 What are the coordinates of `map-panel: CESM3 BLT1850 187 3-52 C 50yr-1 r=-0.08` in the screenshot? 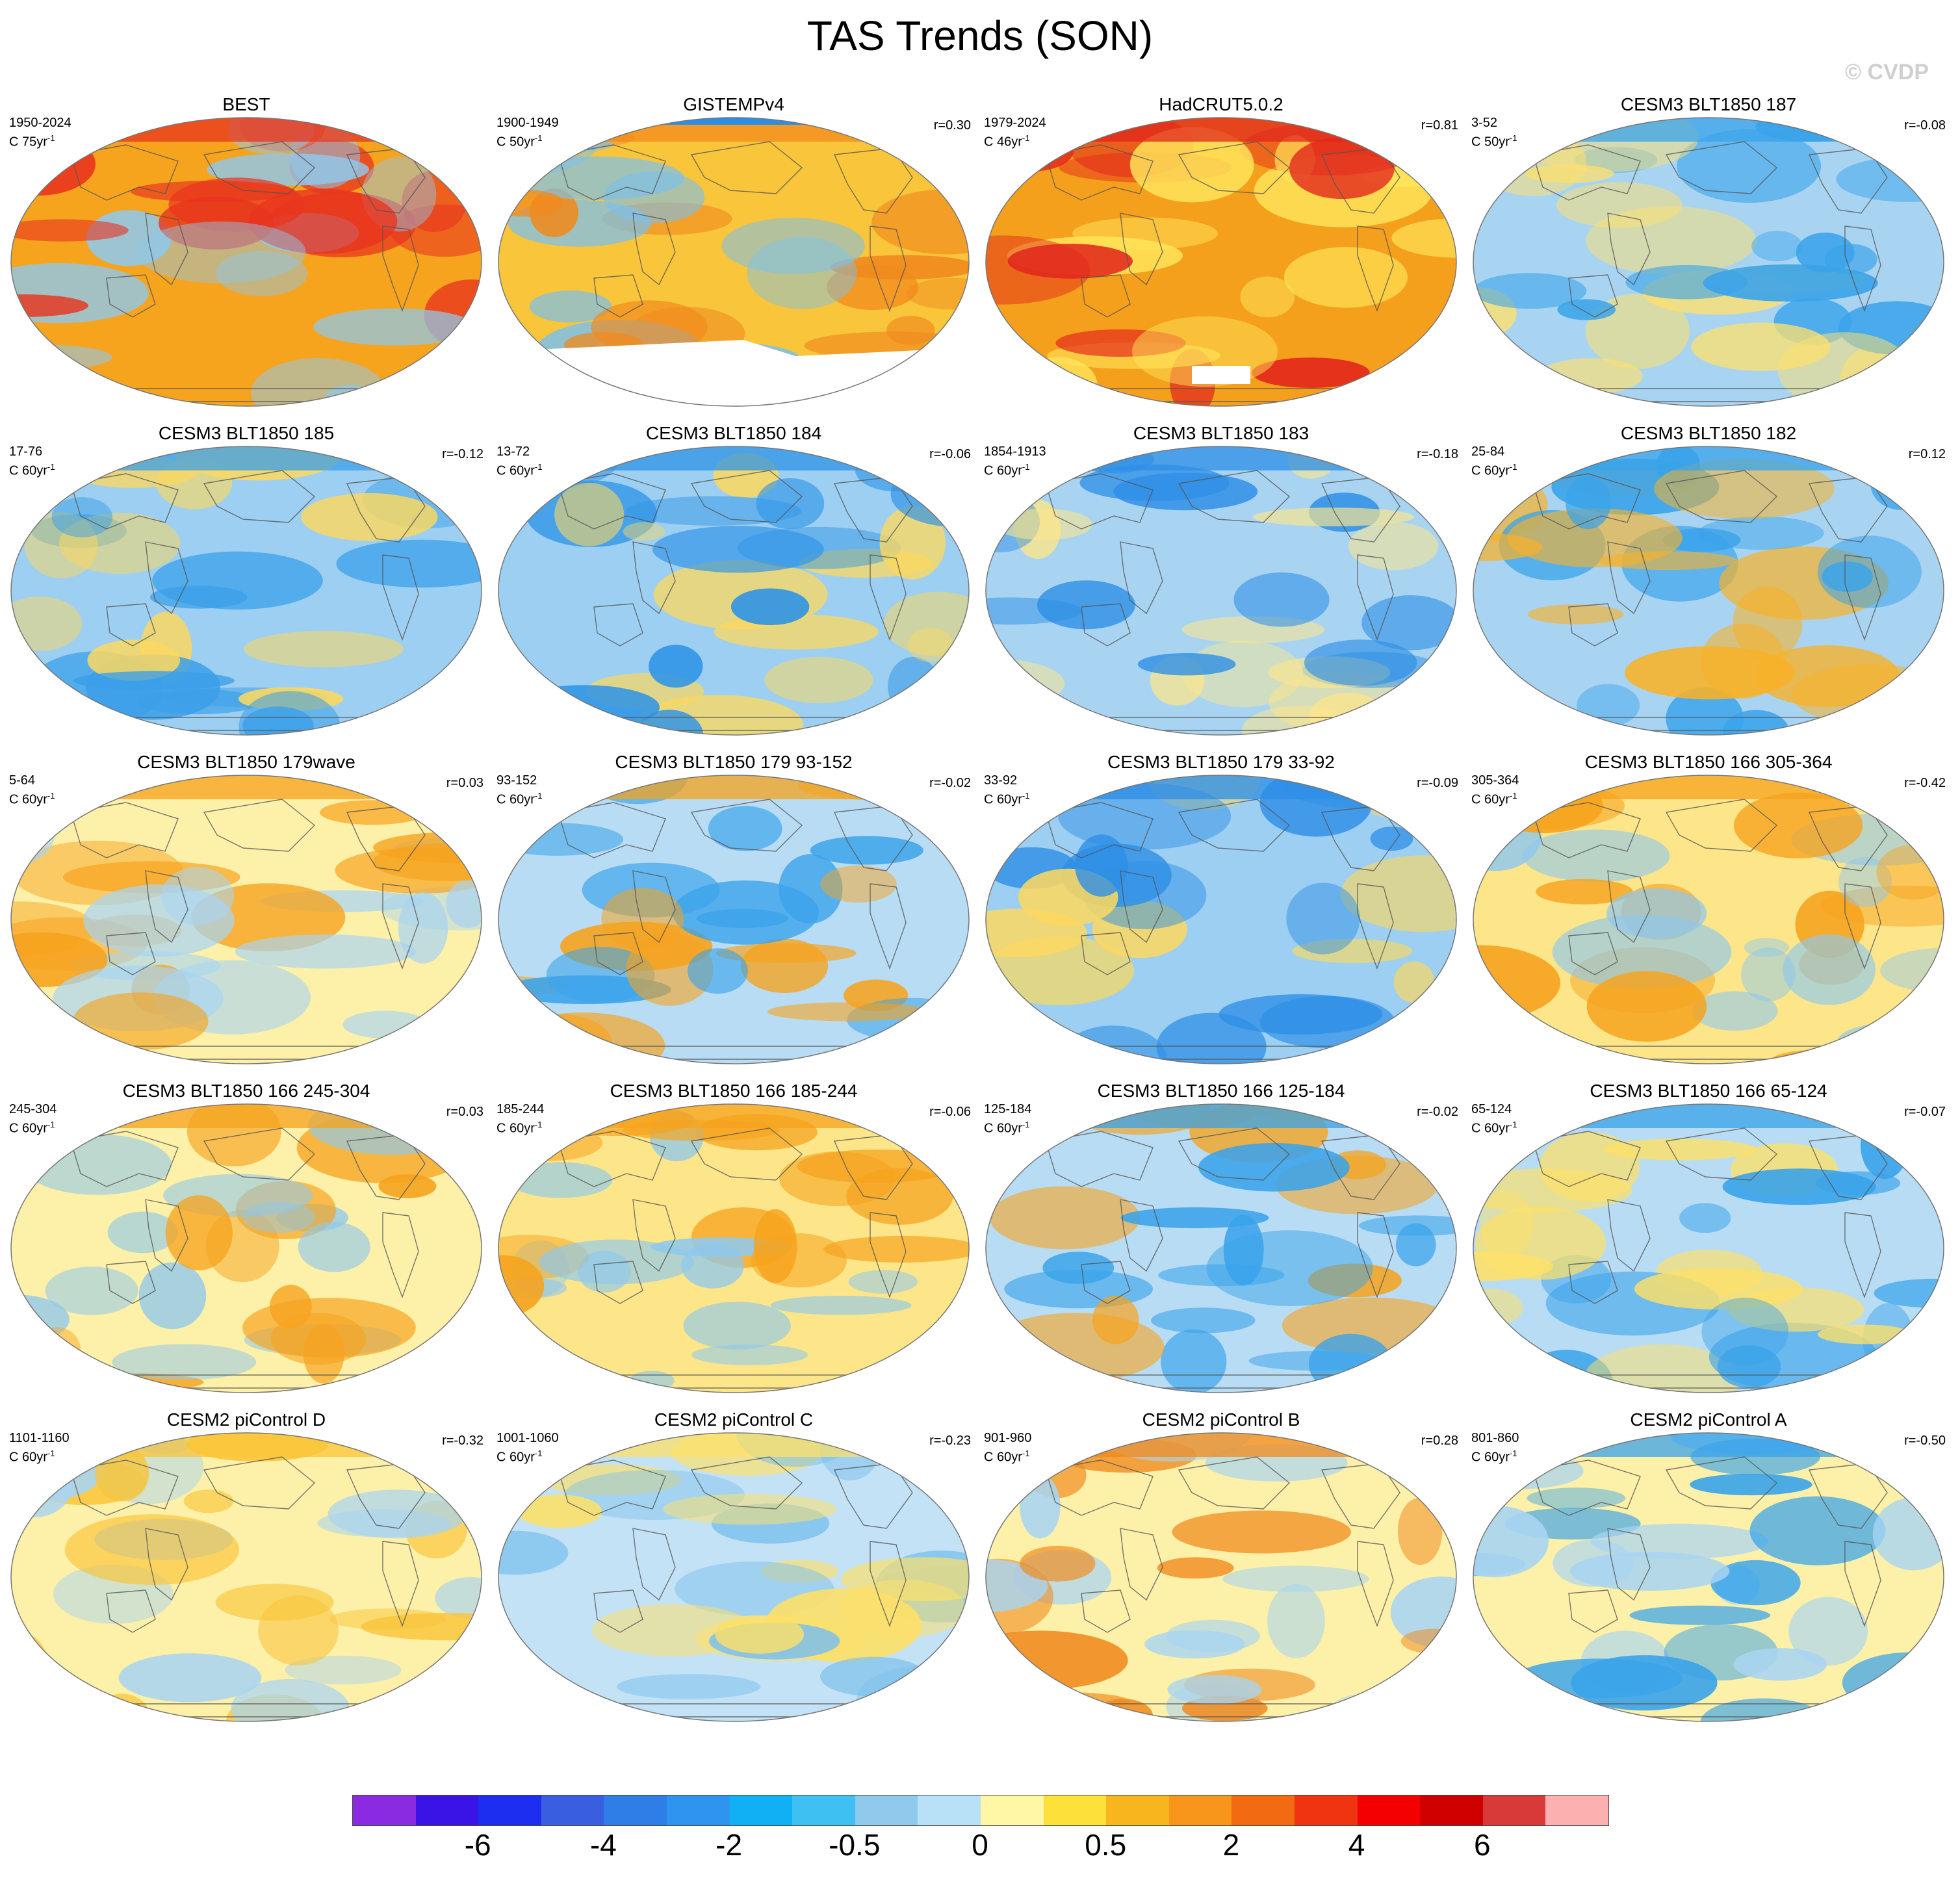 It's located at (1715, 259).